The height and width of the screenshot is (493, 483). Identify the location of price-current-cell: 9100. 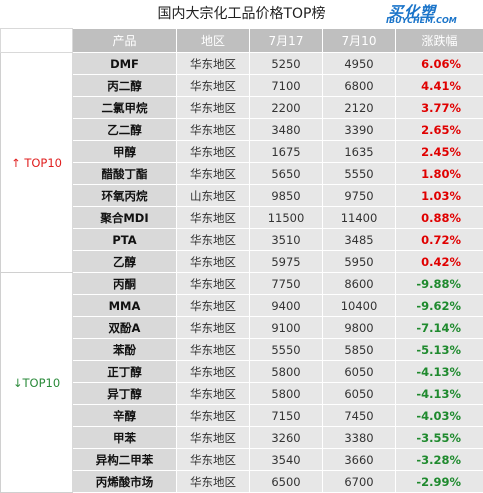
(286, 328).